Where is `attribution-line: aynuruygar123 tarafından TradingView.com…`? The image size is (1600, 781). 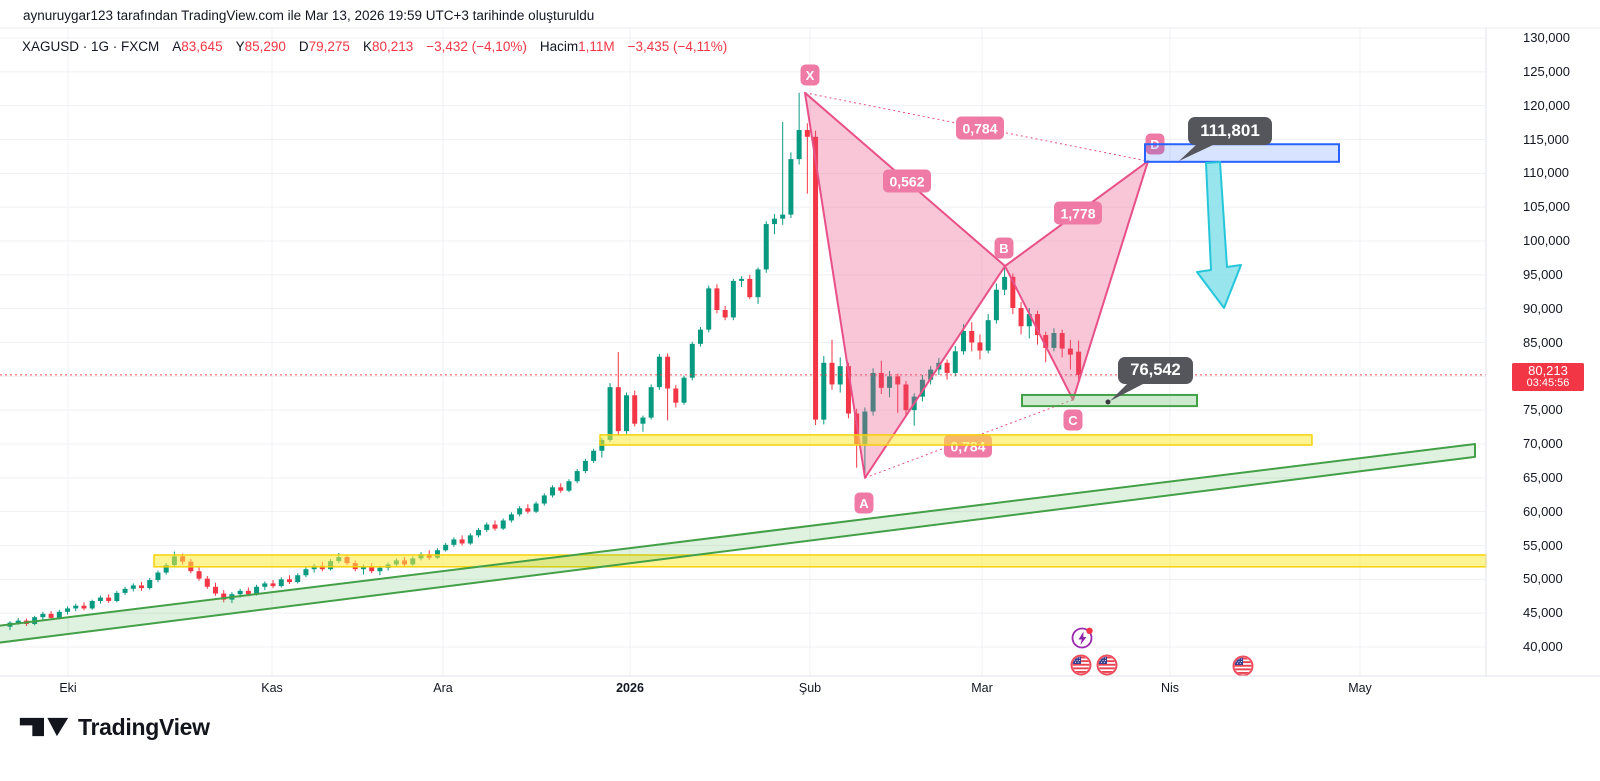
attribution-line: aynuruygar123 tarafından TradingView.com… is located at coordinates (309, 15).